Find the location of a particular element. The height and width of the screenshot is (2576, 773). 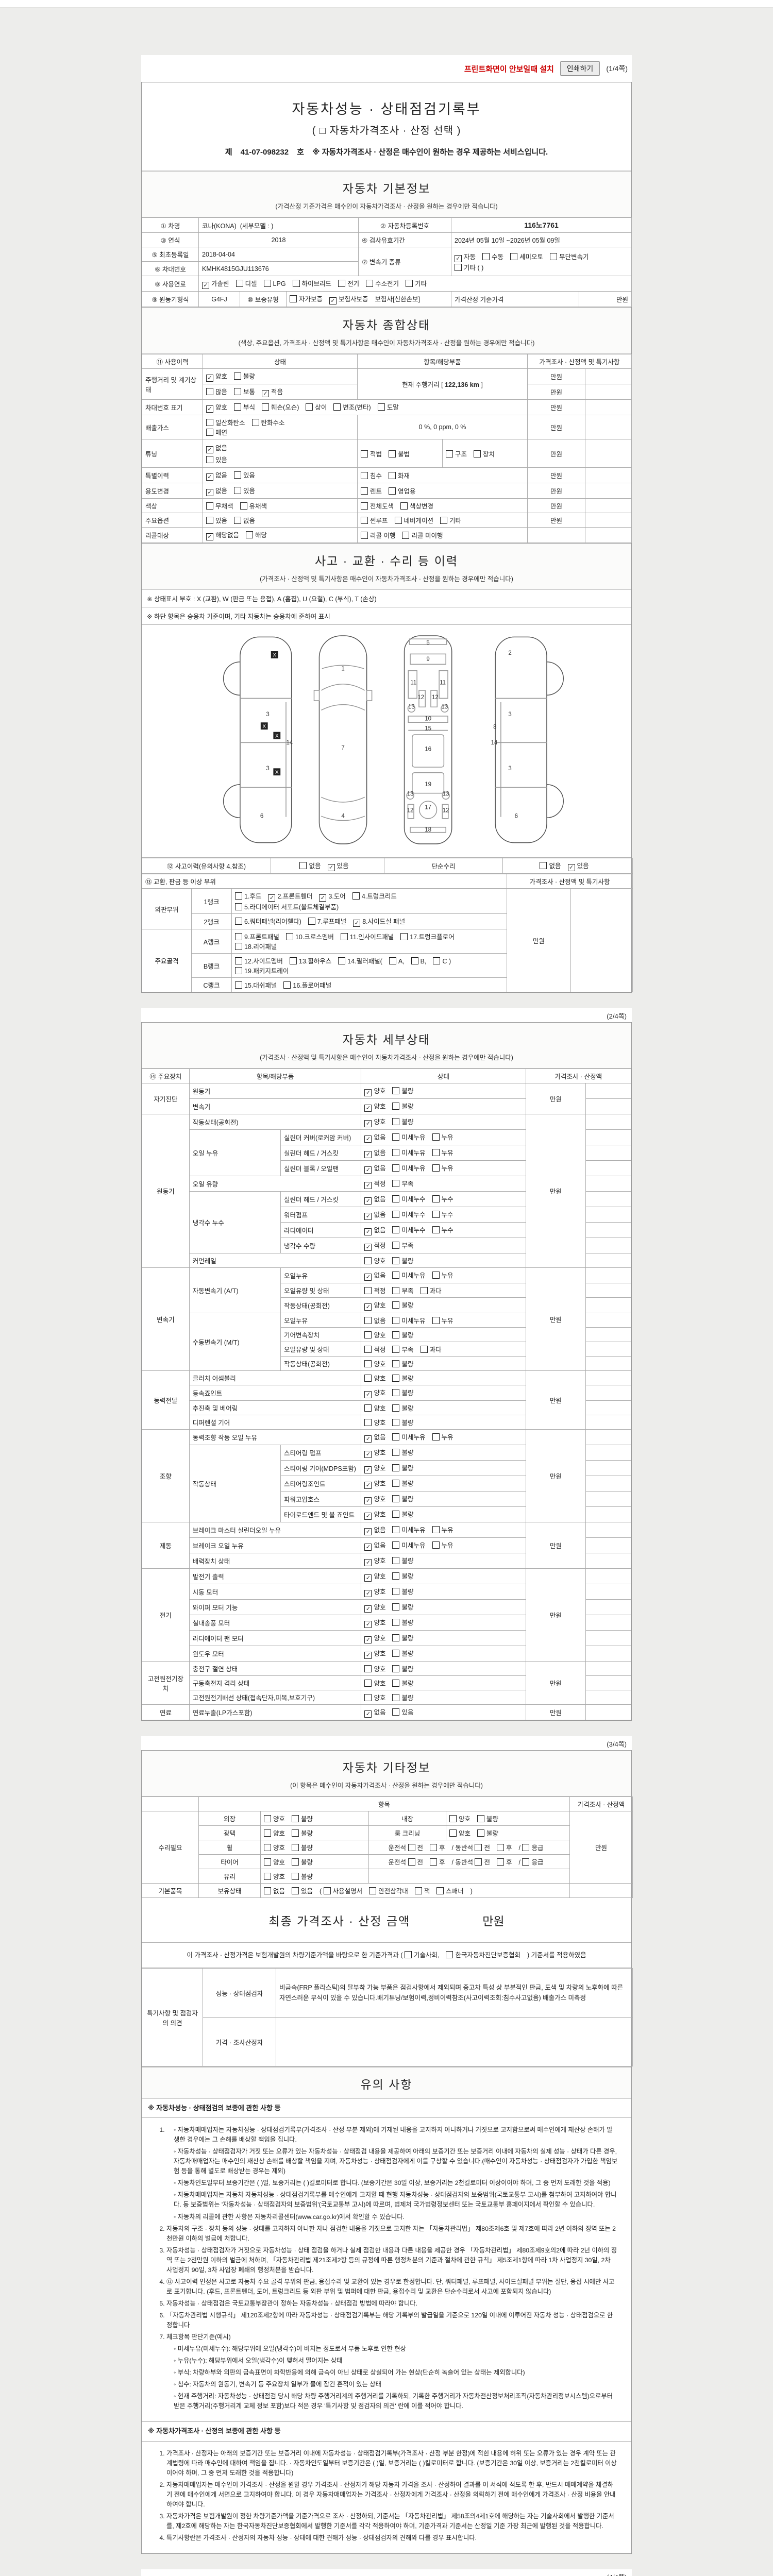

option: 누유 is located at coordinates (442, 1320).